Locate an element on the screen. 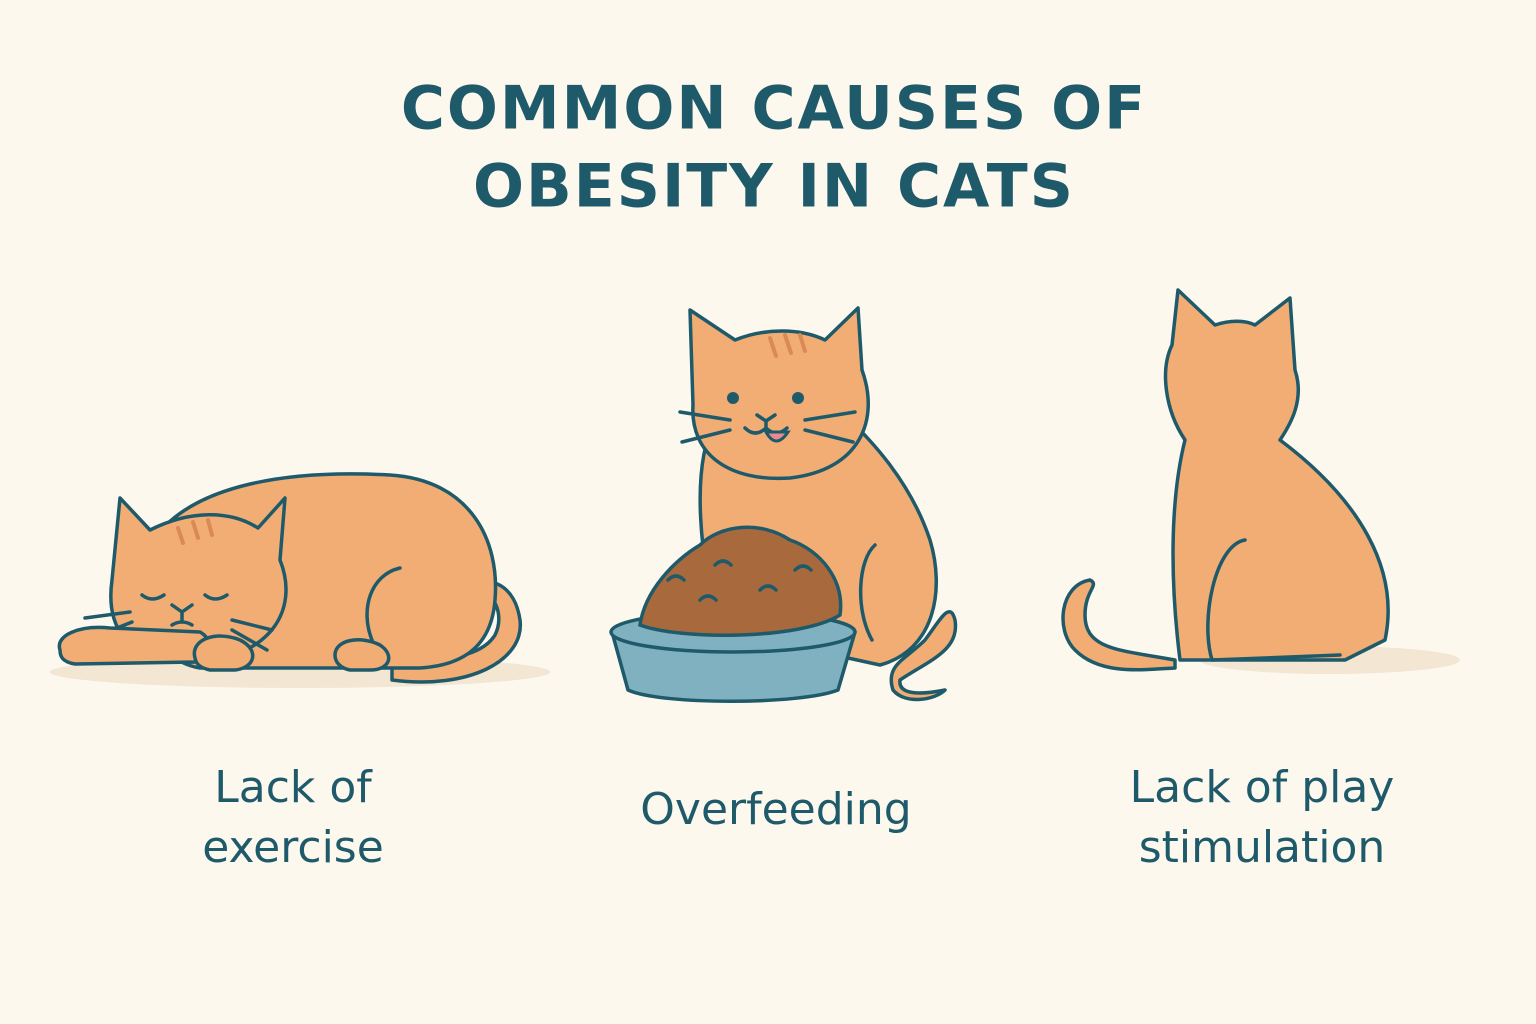 The image size is (1536, 1024). title-line: OBESITY IN CATS is located at coordinates (774, 187).